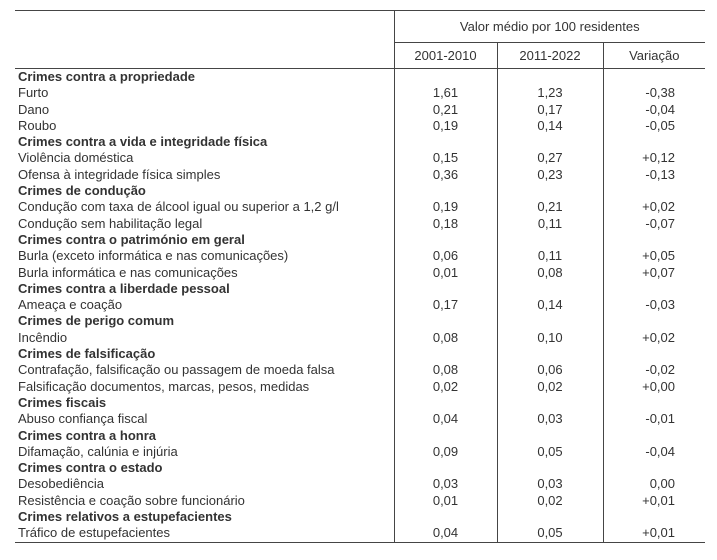 This screenshot has height=560, width=717. What do you see at coordinates (446, 55) in the screenshot?
I see `column-header-2001-2010: 2001-2010` at bounding box center [446, 55].